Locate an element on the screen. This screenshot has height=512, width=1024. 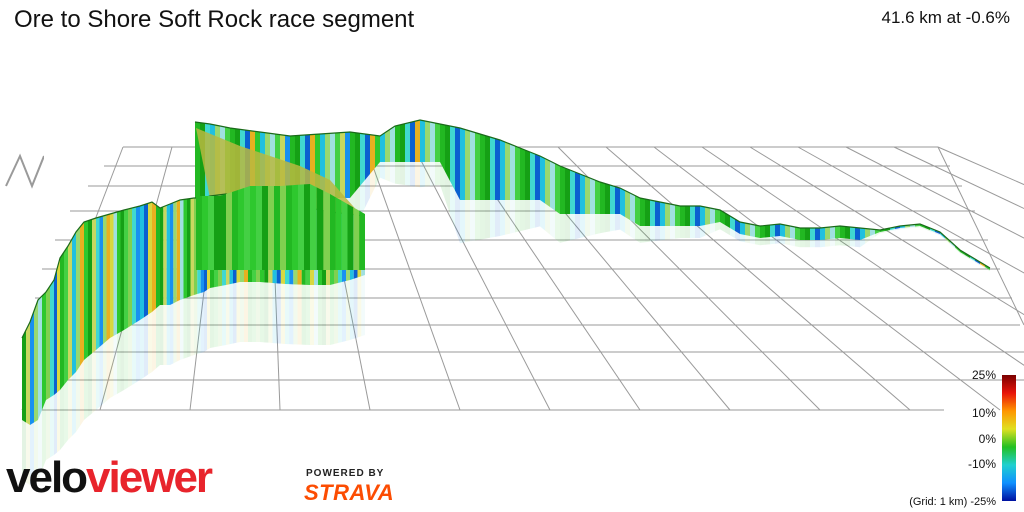
profile-toggle-icon is located at coordinates (22, 171).